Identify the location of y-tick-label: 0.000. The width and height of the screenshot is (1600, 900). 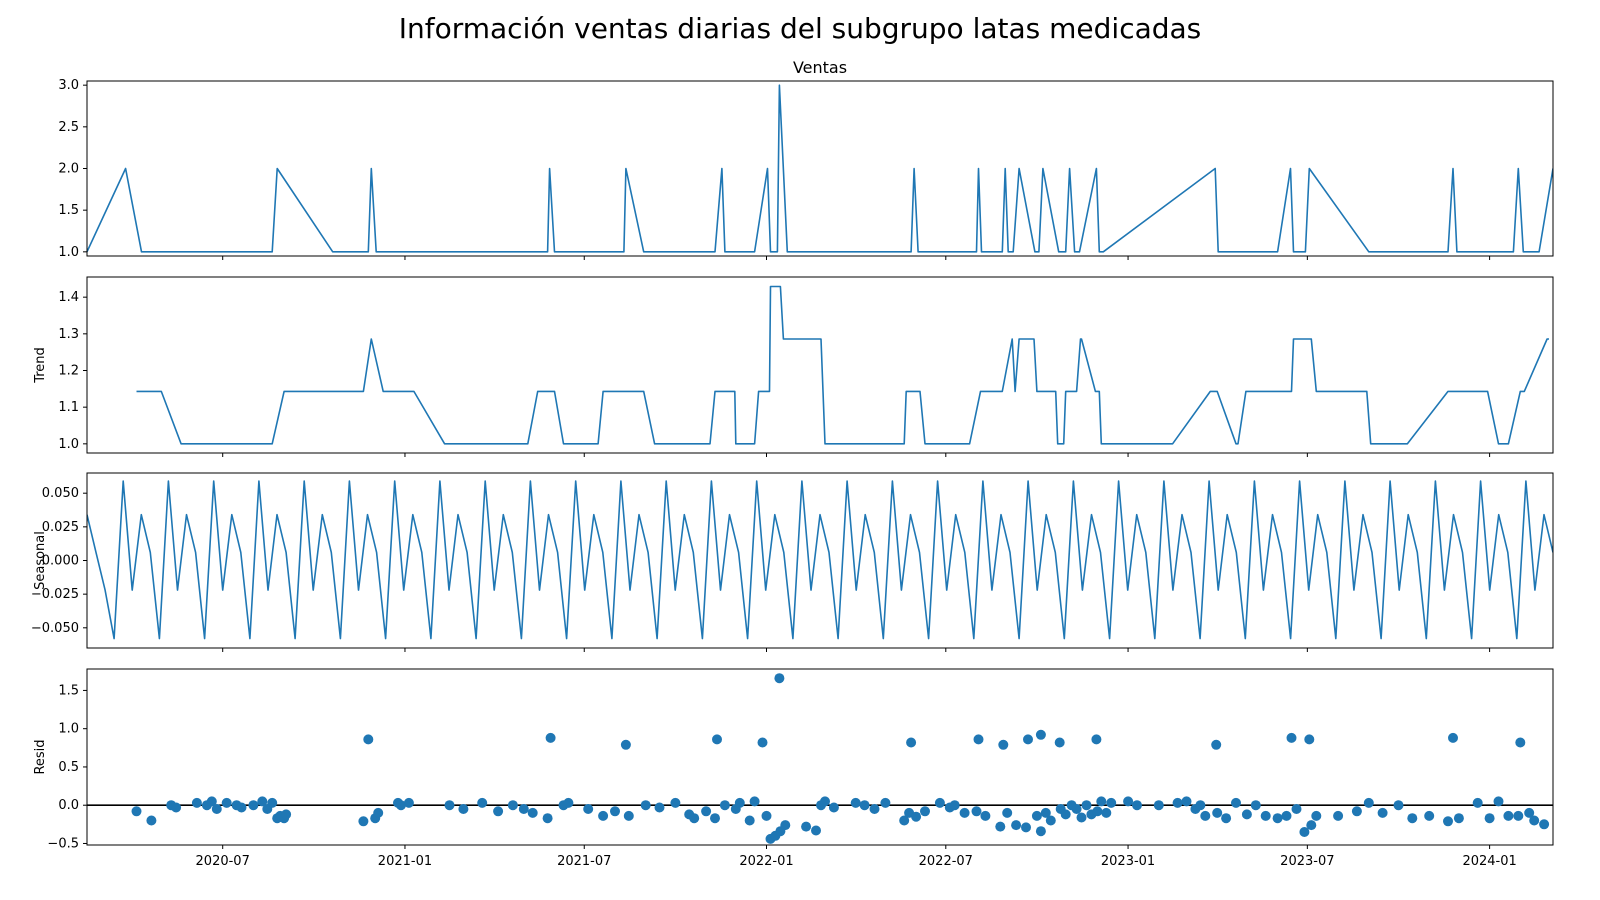
(60, 561).